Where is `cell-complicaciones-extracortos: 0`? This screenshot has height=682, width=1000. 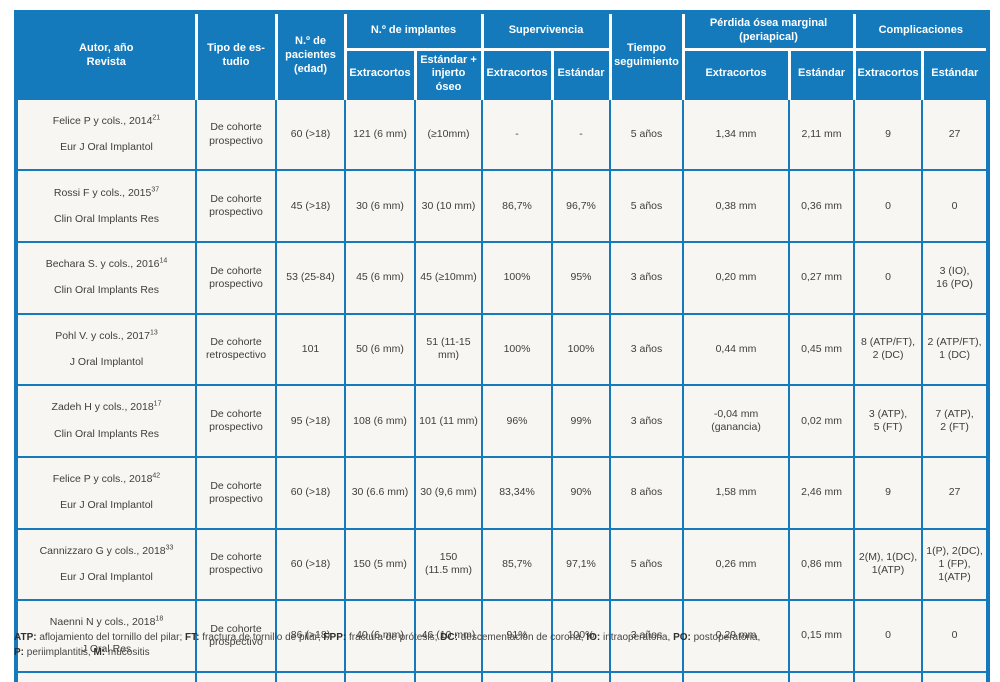 cell-complicaciones-extracortos: 0 is located at coordinates (888, 278).